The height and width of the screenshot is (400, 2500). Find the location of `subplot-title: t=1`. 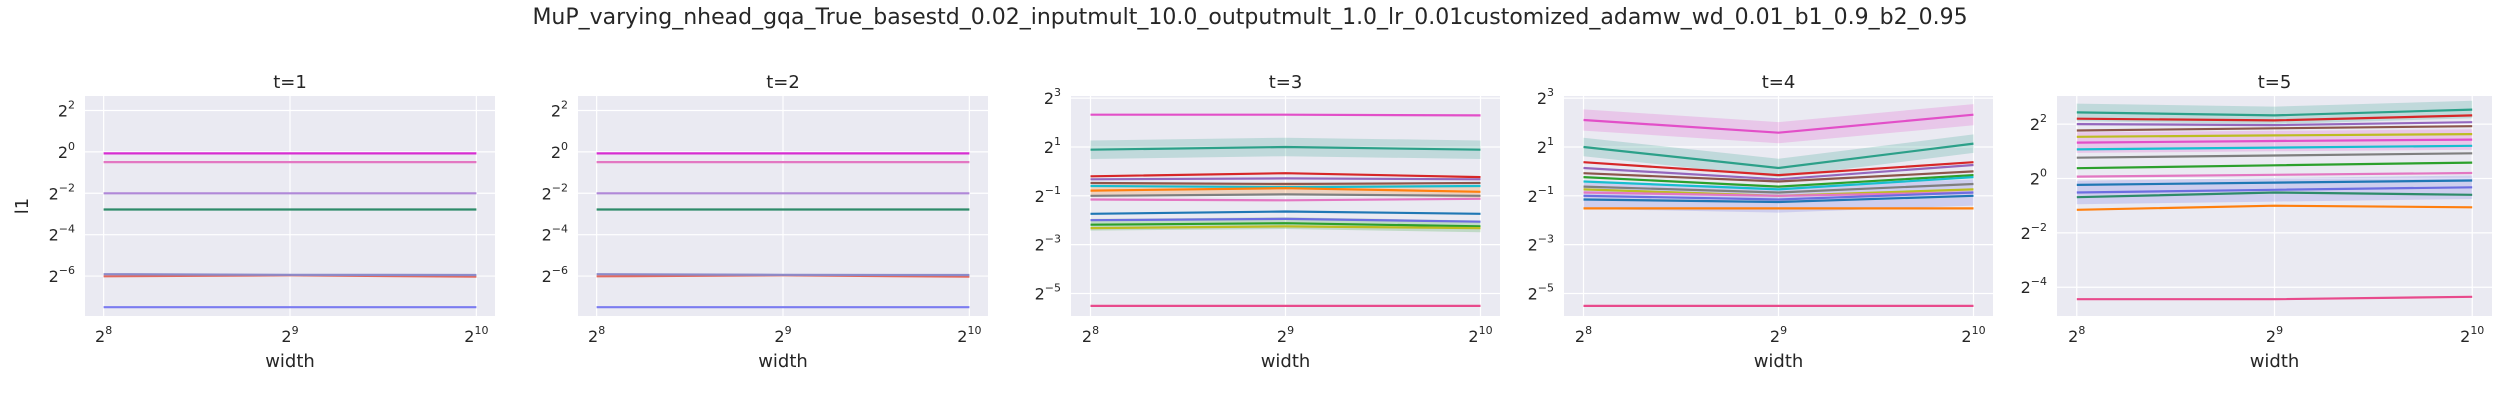

subplot-title: t=1 is located at coordinates (290, 82).